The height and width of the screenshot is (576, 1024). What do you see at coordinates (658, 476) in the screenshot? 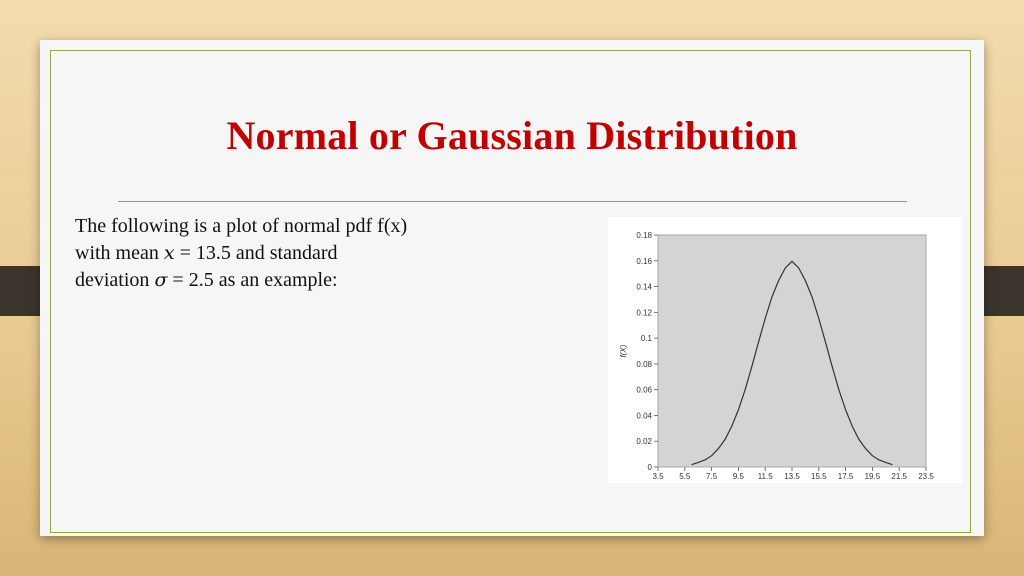
I see `x-tick-label: 3.5` at bounding box center [658, 476].